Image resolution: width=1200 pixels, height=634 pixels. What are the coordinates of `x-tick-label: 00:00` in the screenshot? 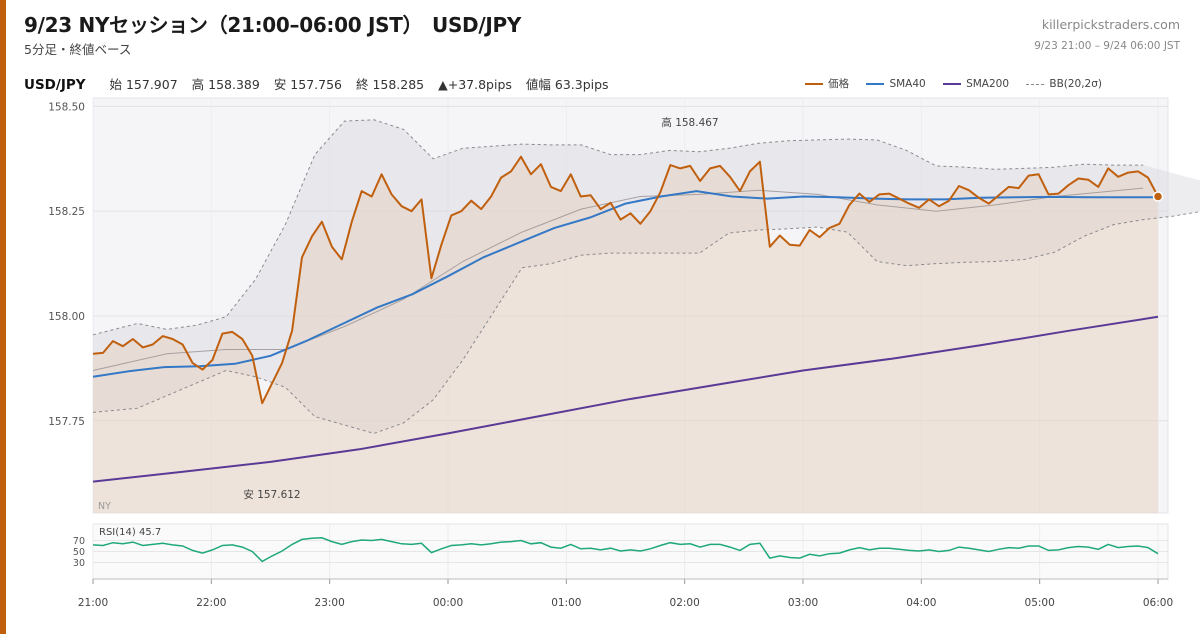 It's located at (448, 603).